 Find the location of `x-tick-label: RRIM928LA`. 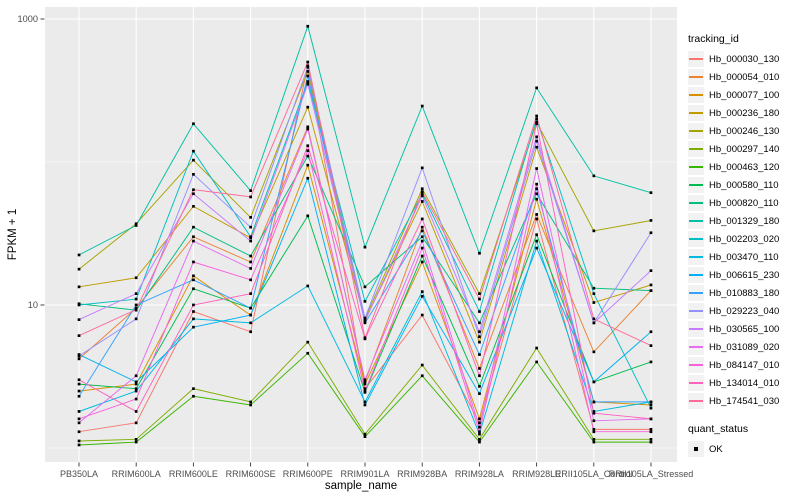

x-tick-label: RRIM928LA is located at coordinates (479, 474).